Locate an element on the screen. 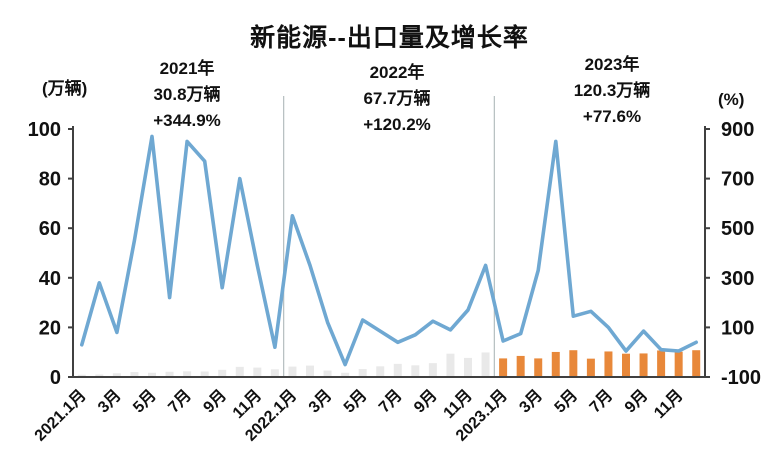 The image size is (779, 471). annotation-2021: 2021年 30.8万辆 +344.9% is located at coordinates (187, 95).